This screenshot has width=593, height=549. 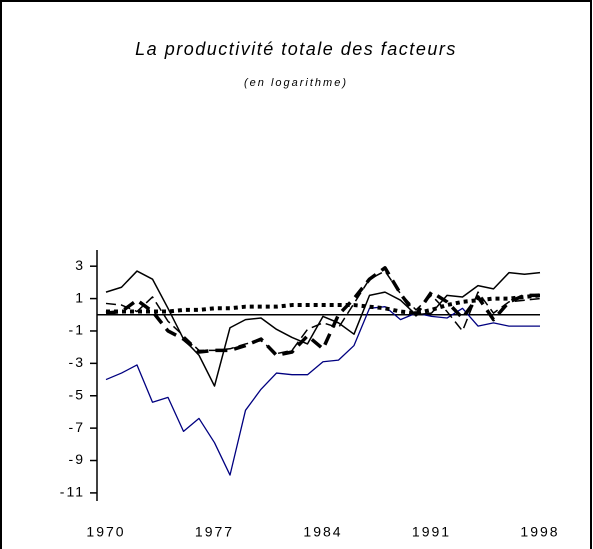 I want to click on y-tick-label: -7, so click(x=77, y=427).